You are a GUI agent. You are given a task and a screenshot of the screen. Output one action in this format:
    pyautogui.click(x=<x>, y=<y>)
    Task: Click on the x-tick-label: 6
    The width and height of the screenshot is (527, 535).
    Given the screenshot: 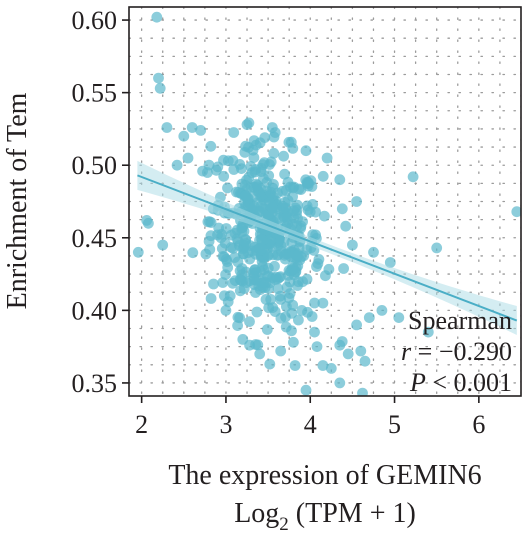 What is the action you would take?
    pyautogui.click(x=478, y=424)
    